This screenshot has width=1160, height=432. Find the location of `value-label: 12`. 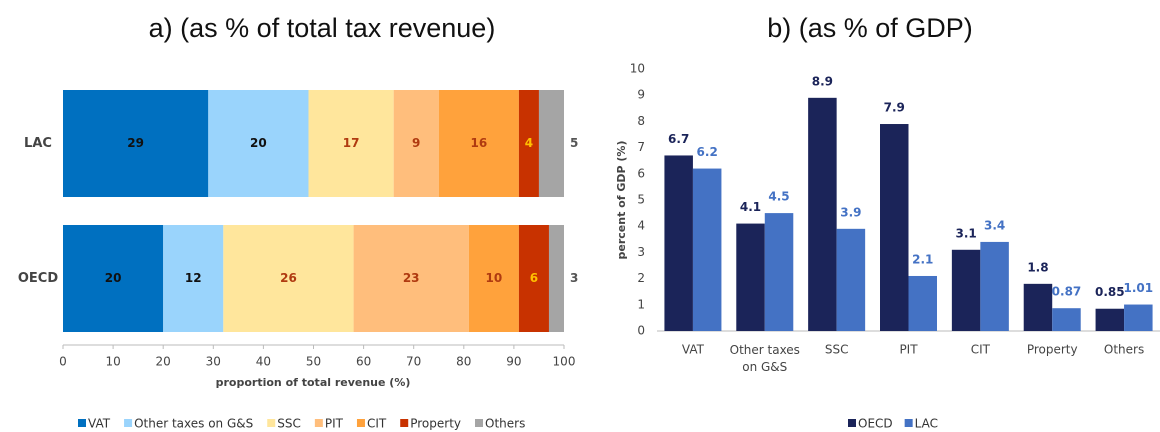

value-label: 12 is located at coordinates (193, 278).